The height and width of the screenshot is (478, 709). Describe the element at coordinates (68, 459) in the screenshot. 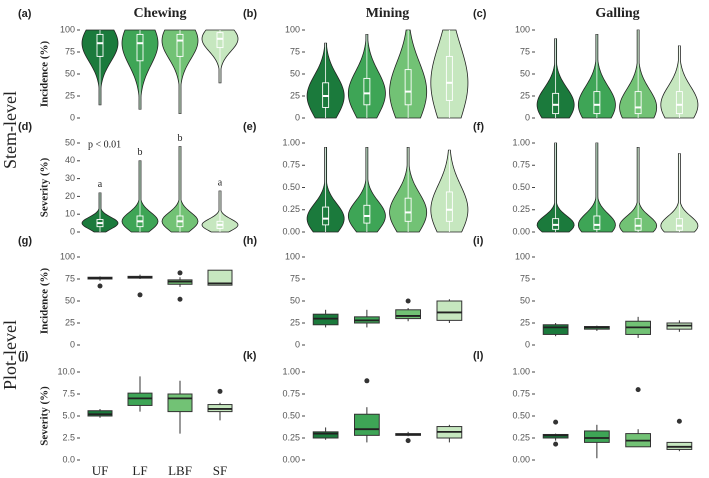

I see `y-tick-label: 0.0` at that location.